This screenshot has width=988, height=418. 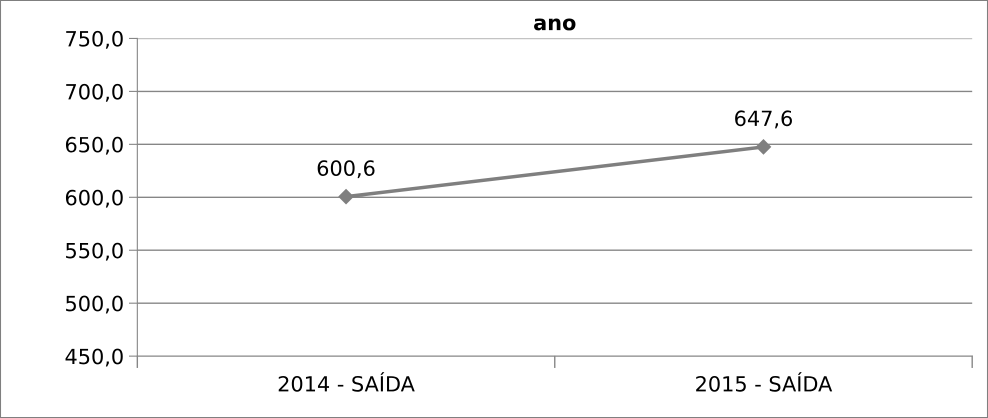 What do you see at coordinates (94, 357) in the screenshot?
I see `y-tick-label: 450,0` at bounding box center [94, 357].